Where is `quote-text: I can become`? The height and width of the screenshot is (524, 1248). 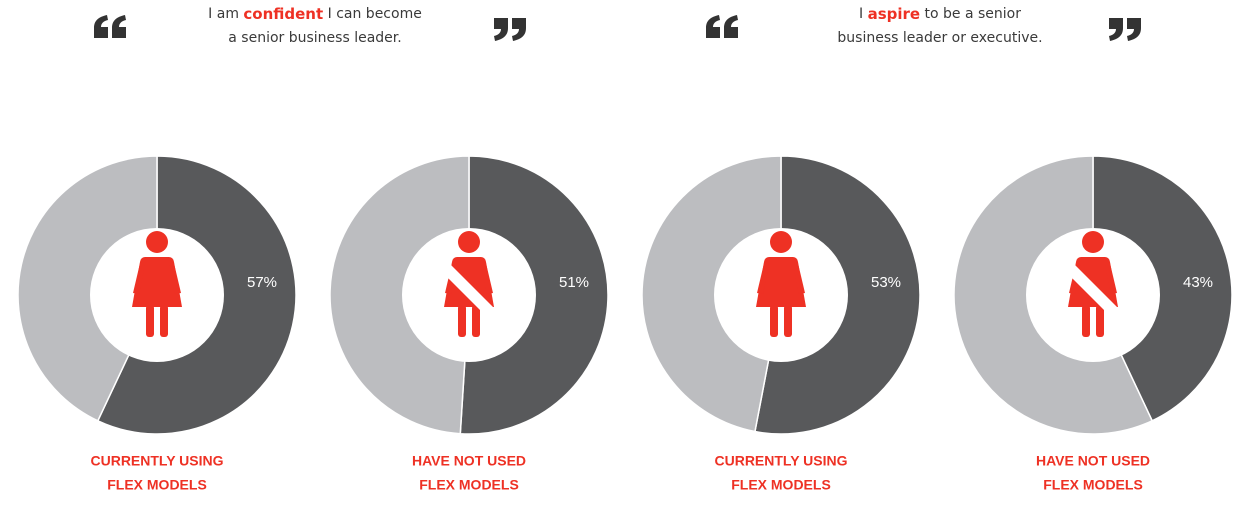 quote-text: I can become is located at coordinates (372, 14).